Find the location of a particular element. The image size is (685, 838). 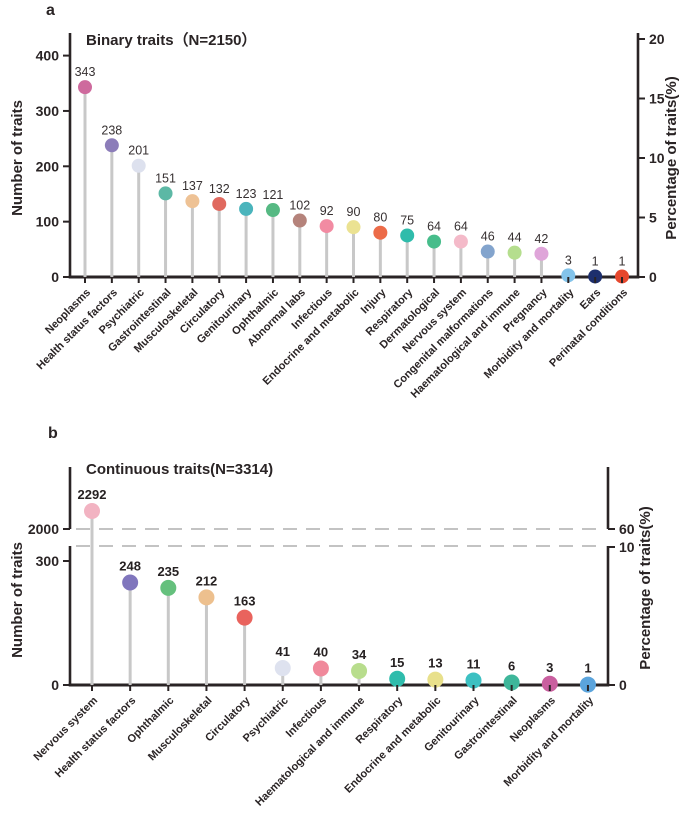

value-label: 137 is located at coordinates (192, 186).